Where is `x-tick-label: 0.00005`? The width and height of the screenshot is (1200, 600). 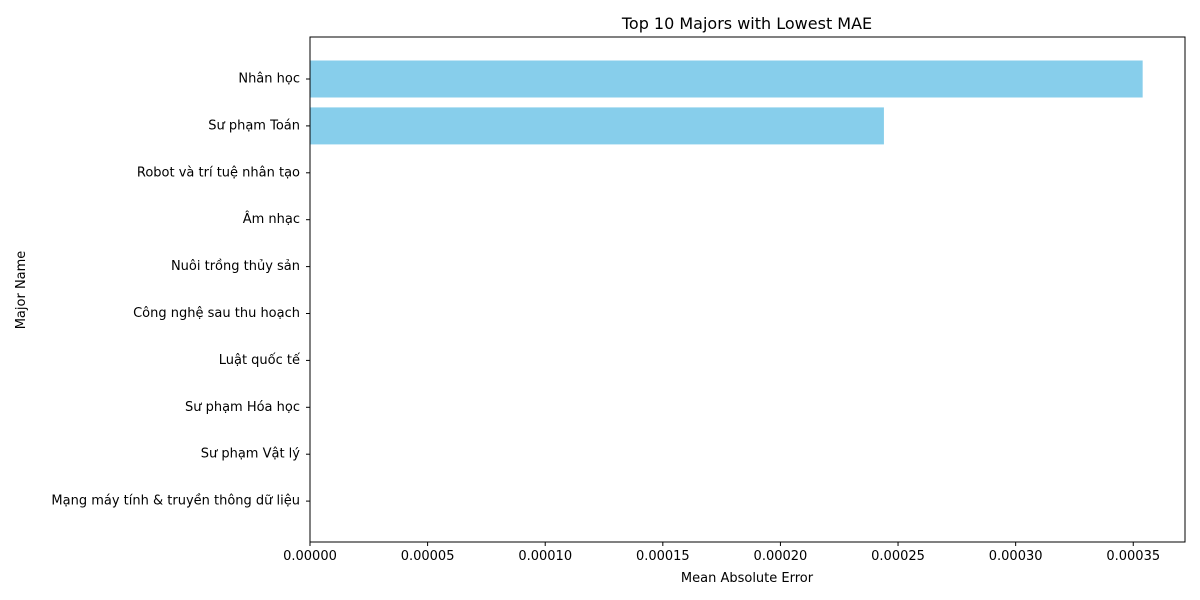
x-tick-label: 0.00005 is located at coordinates (428, 556).